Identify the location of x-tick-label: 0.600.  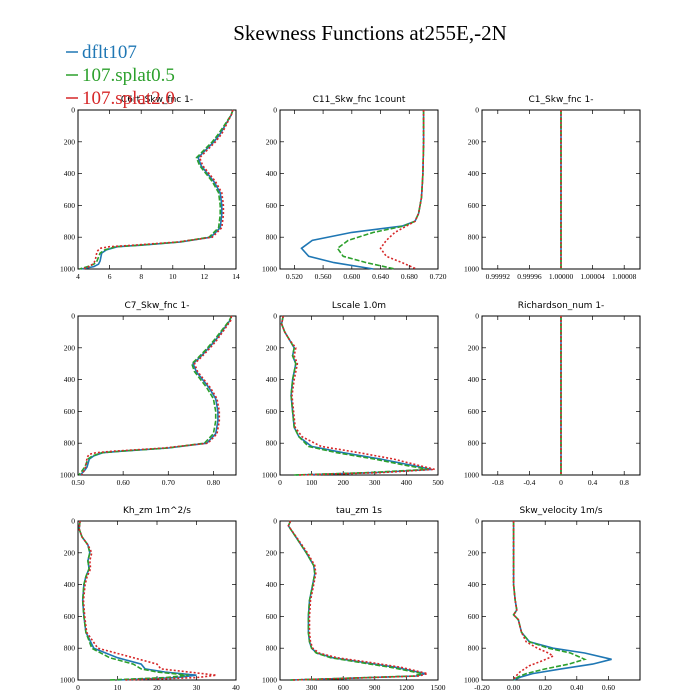
(351, 276).